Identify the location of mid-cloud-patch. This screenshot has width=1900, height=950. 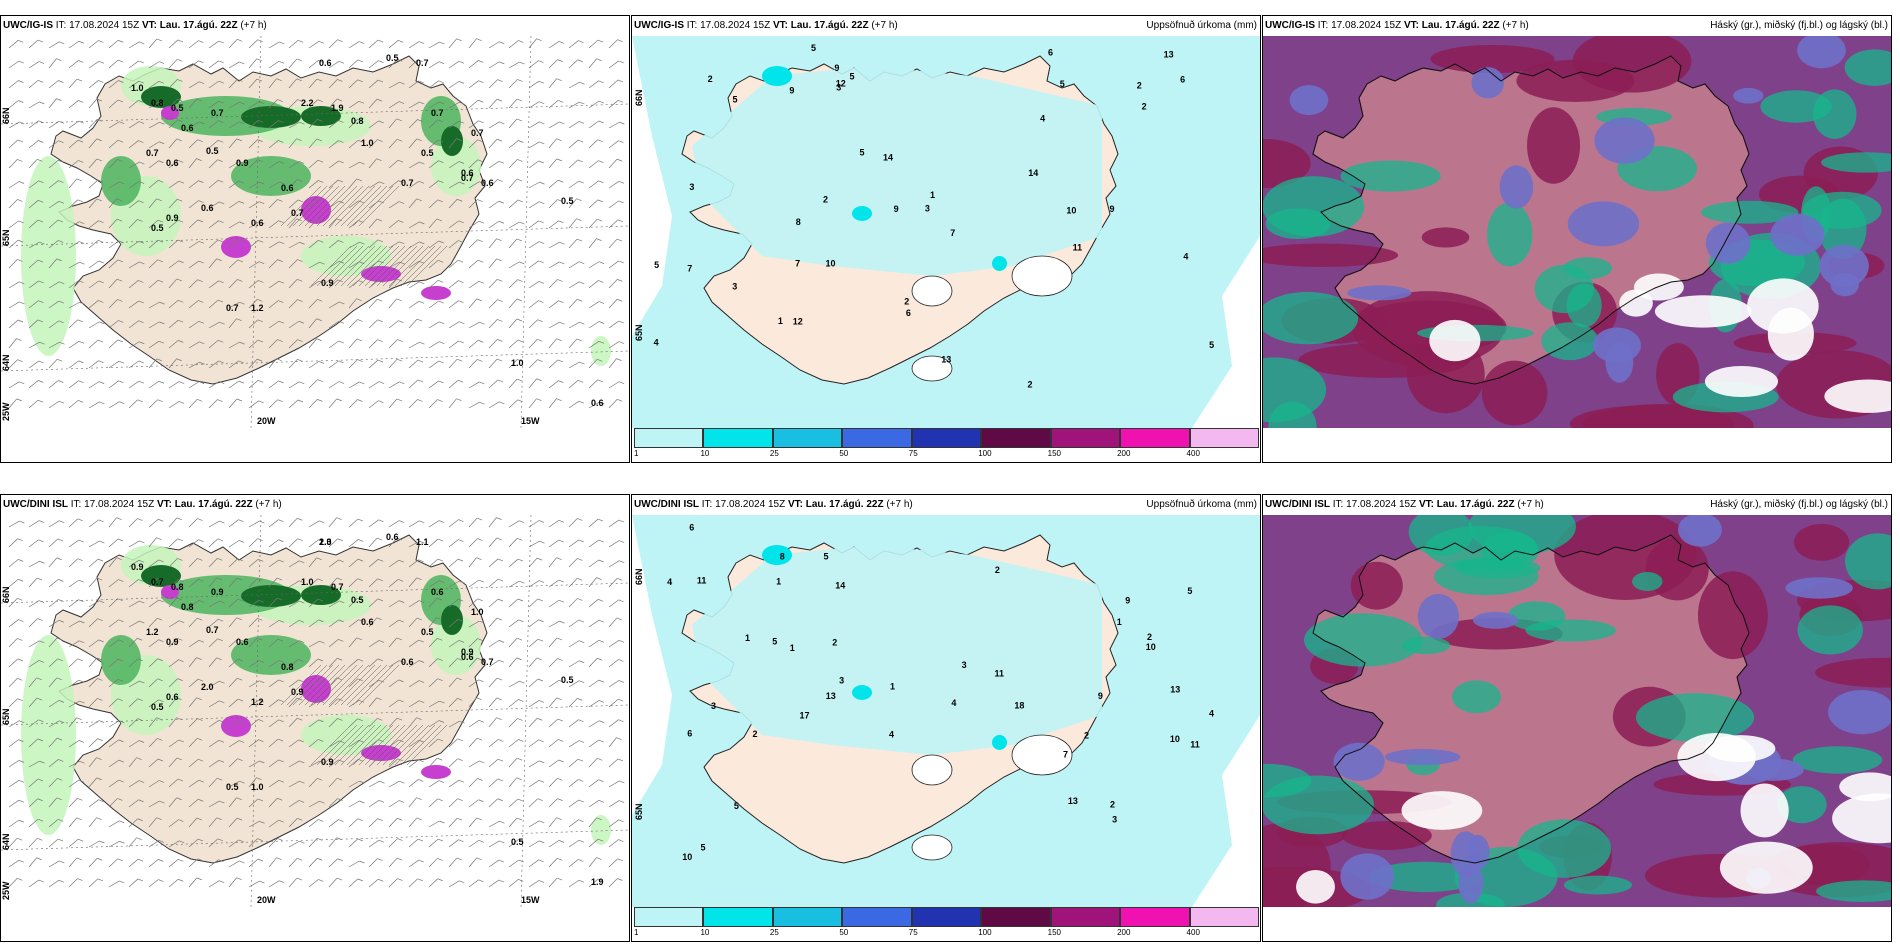
(1422, 757).